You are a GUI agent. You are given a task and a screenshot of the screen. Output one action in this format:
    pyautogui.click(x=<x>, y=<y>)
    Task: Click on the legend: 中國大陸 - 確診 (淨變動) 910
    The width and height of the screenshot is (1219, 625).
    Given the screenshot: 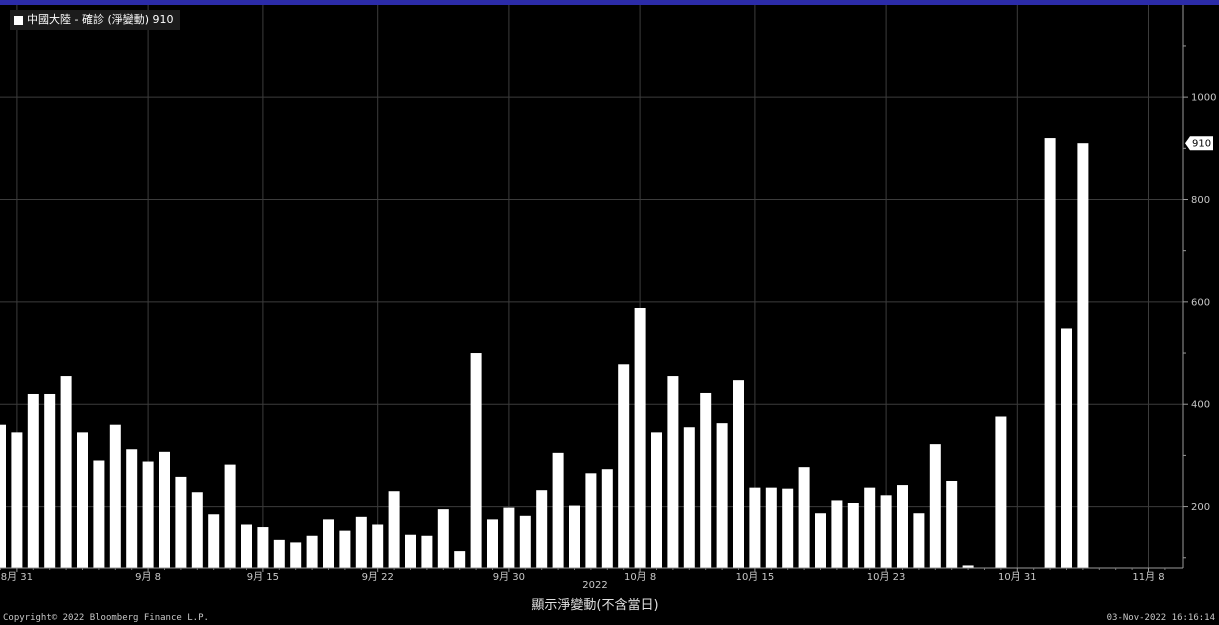 What is the action you would take?
    pyautogui.click(x=95, y=20)
    